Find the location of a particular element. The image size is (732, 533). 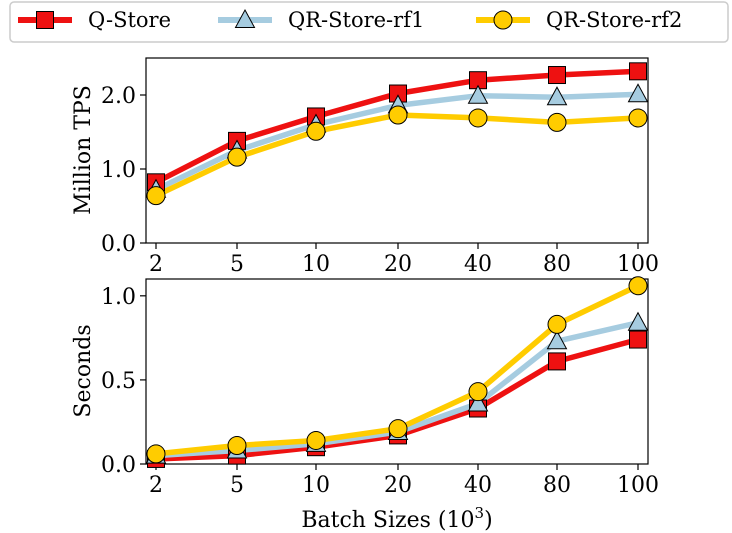

xlabel-superscript: 3 is located at coordinates (480, 513).